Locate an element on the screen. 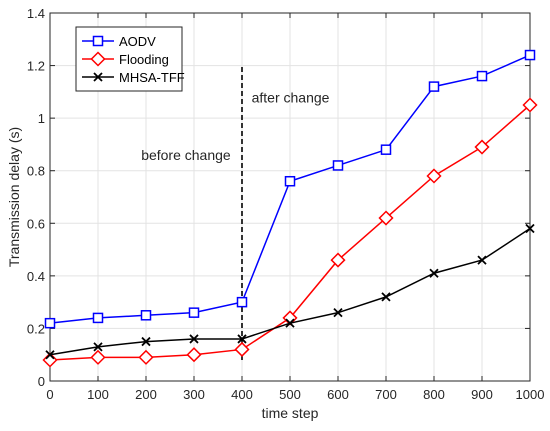  x-tick-label: 1000 is located at coordinates (530, 394).